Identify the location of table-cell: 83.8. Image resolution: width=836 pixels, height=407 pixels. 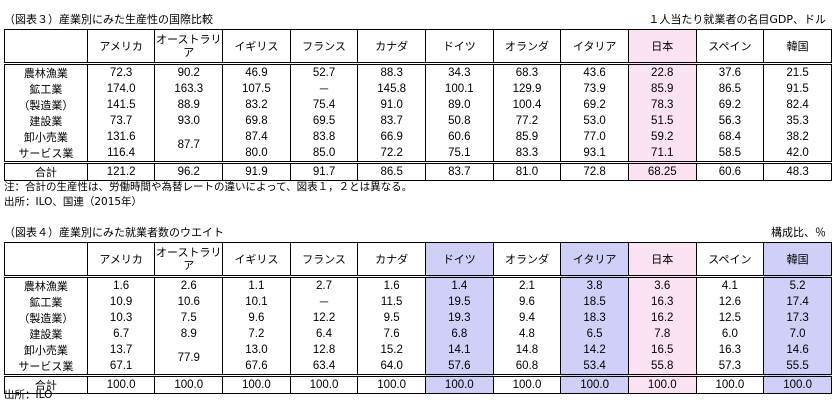
(324, 137).